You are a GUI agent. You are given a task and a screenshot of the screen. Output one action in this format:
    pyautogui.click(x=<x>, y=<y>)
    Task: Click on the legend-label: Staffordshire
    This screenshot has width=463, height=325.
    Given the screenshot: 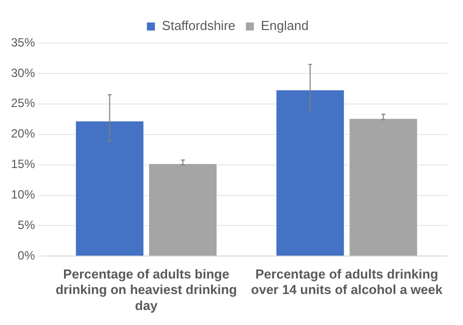 What is the action you would take?
    pyautogui.click(x=199, y=26)
    